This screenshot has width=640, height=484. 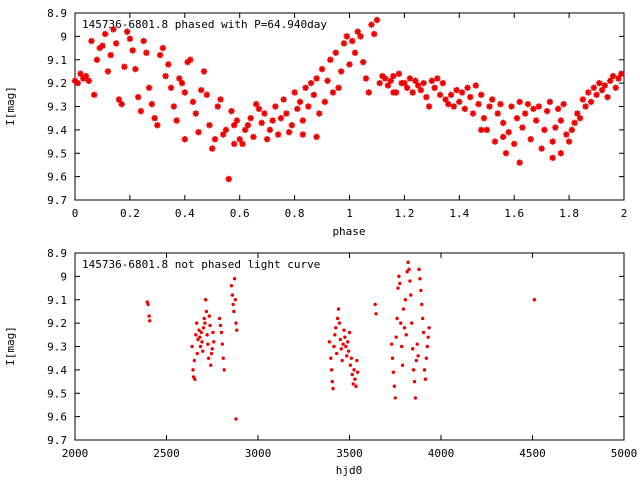 What do you see at coordinates (57, 347) in the screenshot?
I see `y-tick-label: 9.3` at bounding box center [57, 347].